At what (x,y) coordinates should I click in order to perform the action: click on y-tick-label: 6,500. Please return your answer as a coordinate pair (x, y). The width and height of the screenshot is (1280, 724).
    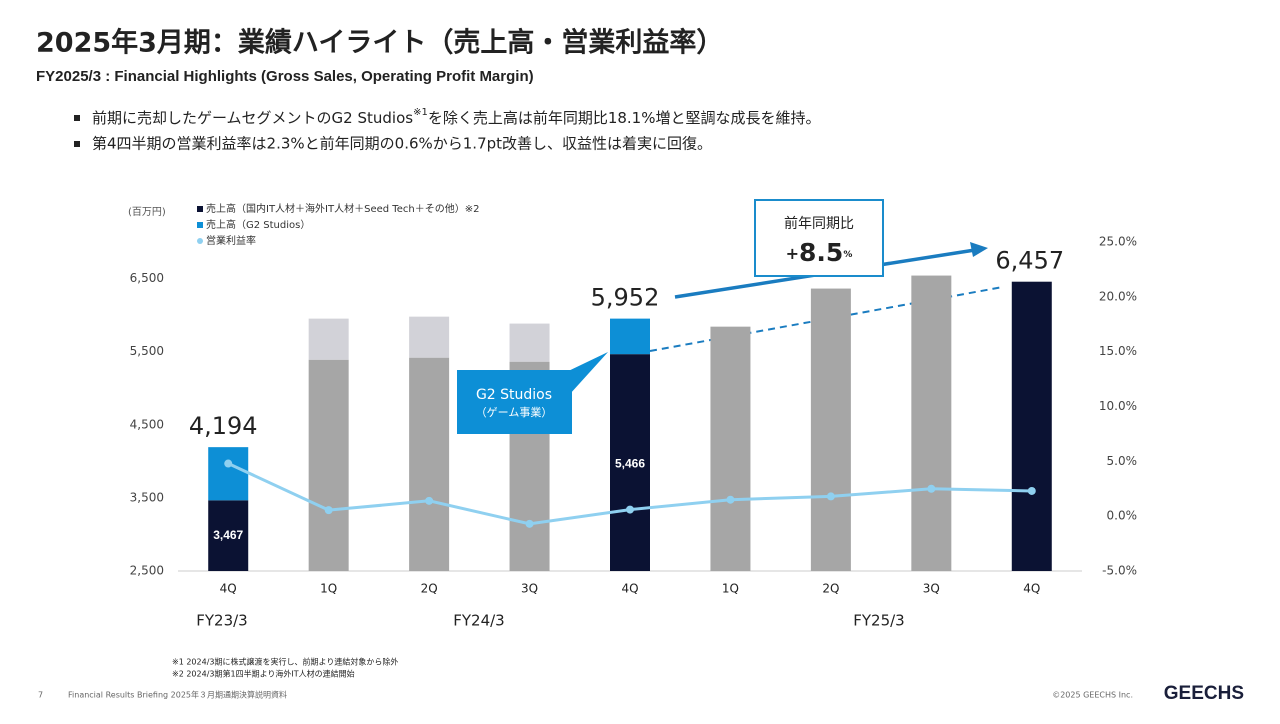
    Looking at the image, I should click on (147, 278).